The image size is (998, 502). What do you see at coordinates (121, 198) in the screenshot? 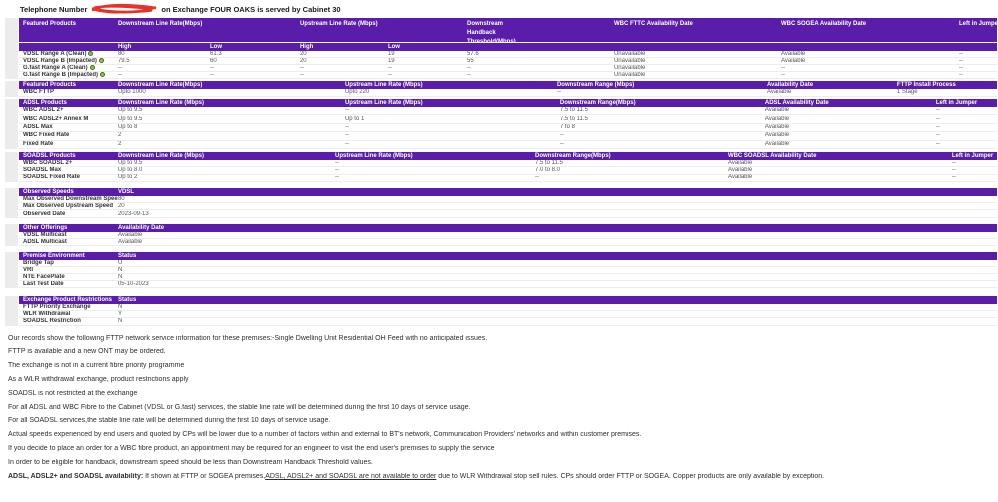
I see `row-value: 80` at bounding box center [121, 198].